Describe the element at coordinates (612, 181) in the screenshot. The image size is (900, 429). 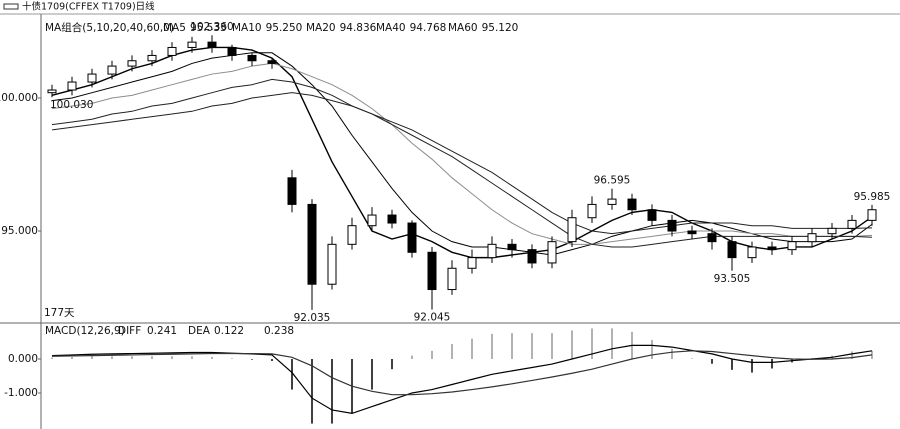
I see `high-label: 96.595` at that location.